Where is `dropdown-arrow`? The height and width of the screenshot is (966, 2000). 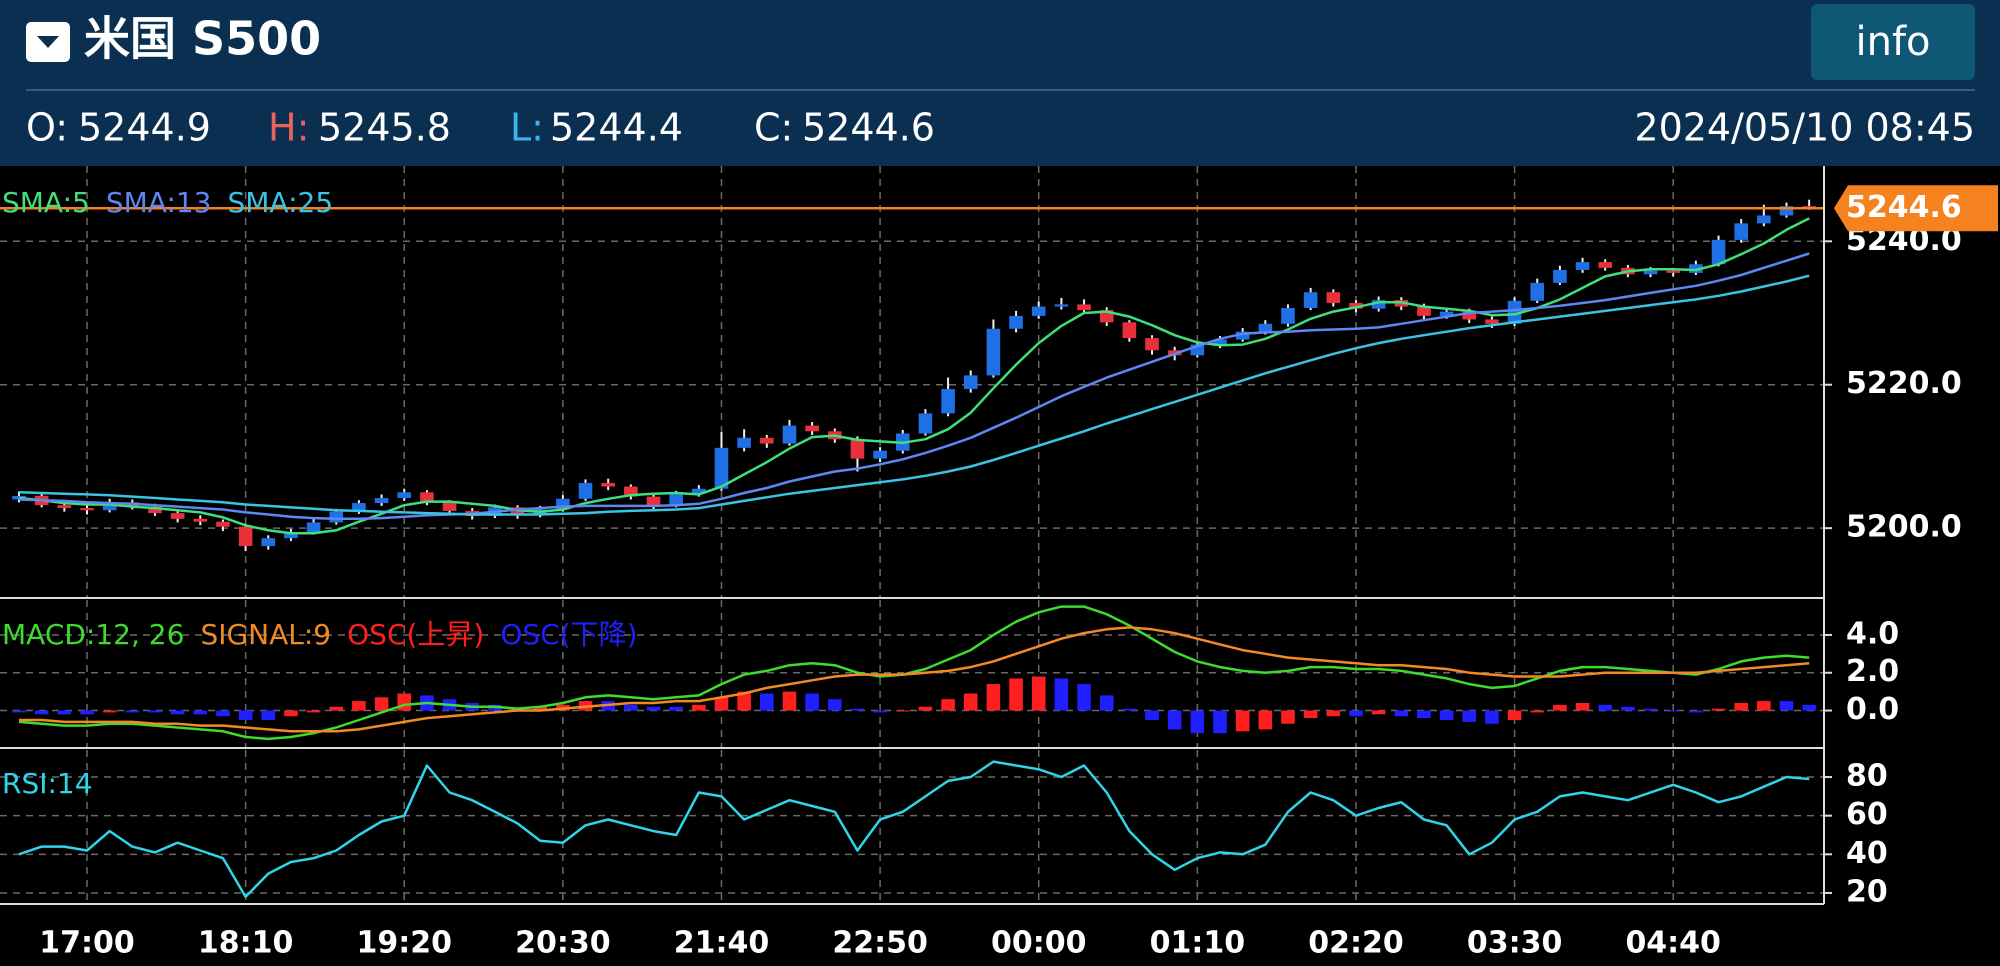
dropdown-arrow is located at coordinates (48, 42).